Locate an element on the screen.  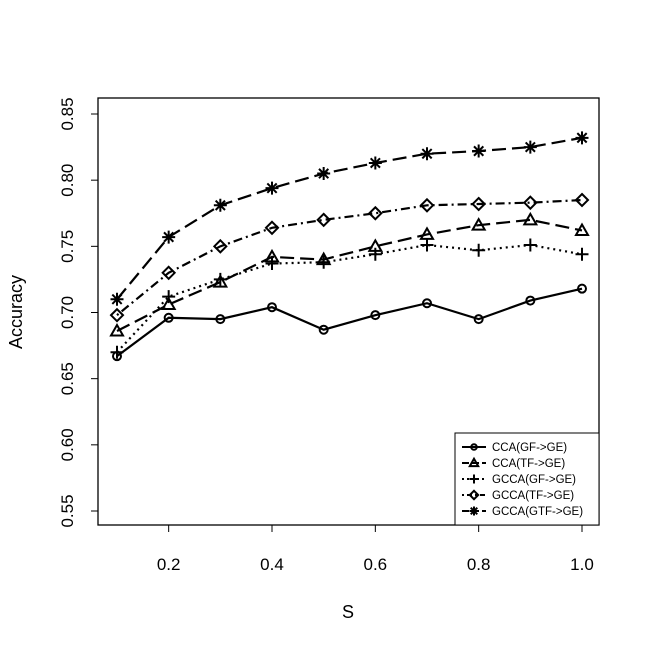
legend-label: GCCA(GF->GE) is located at coordinates (534, 480).